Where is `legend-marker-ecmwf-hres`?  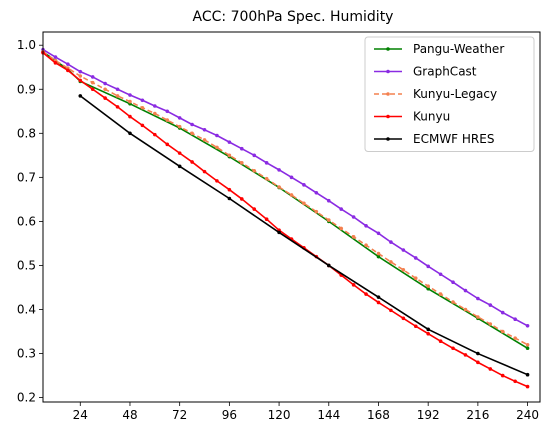 legend-marker-ecmwf-hres is located at coordinates (388, 139).